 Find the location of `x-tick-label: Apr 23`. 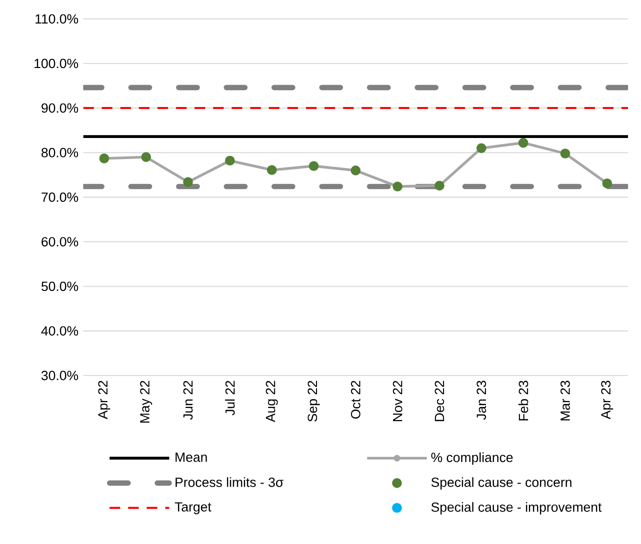

x-tick-label: Apr 23 is located at coordinates (607, 400).